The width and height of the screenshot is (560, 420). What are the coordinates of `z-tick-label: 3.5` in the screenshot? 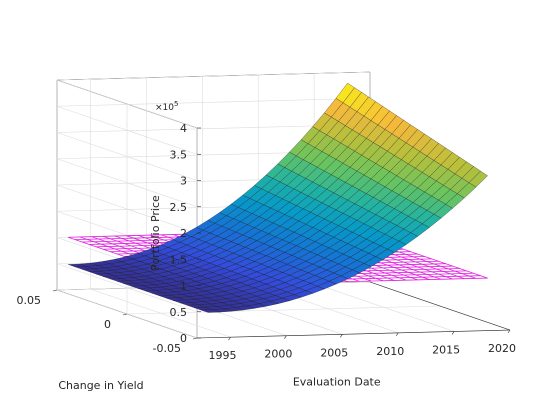 It's located at (179, 154).